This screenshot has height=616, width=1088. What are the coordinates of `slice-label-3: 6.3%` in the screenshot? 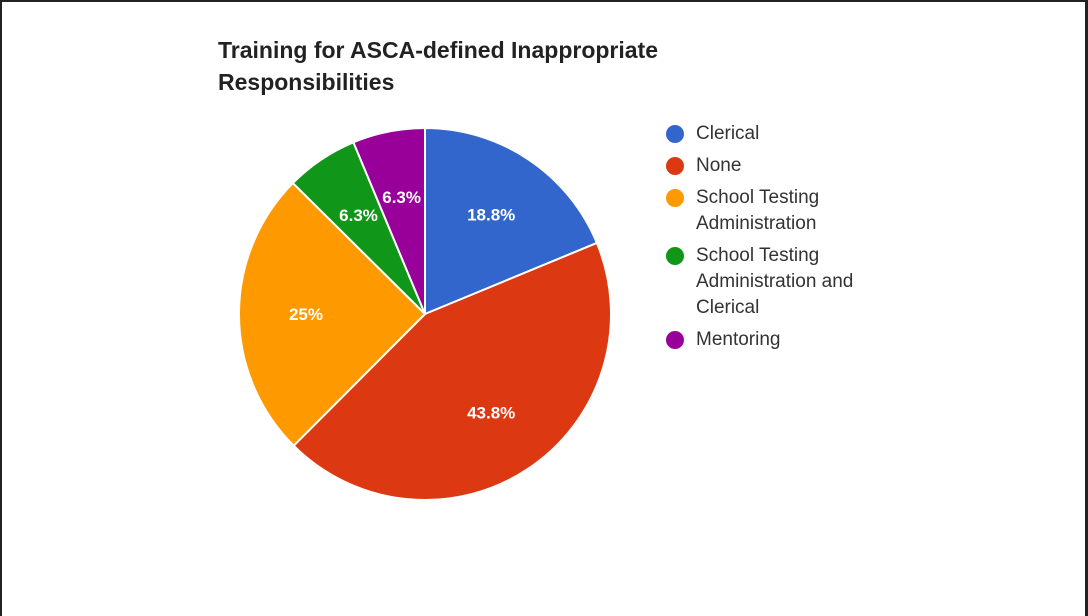 It's located at (358, 215).